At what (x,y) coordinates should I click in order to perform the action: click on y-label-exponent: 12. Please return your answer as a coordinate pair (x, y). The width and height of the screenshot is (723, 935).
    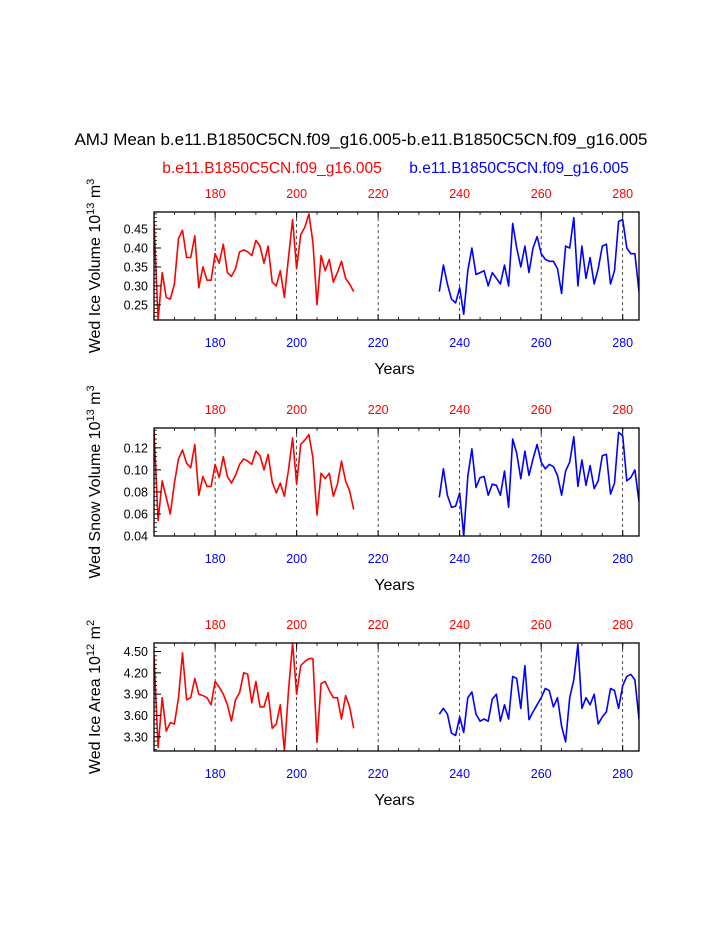
    Looking at the image, I should click on (91, 650).